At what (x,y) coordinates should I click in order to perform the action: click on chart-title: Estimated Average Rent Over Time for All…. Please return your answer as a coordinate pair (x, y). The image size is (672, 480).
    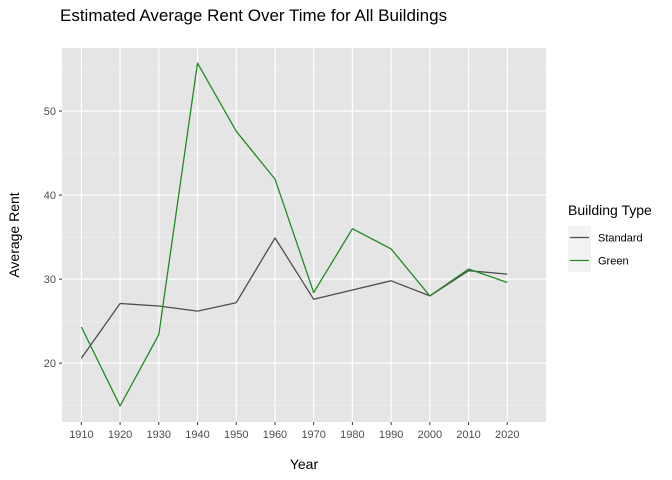
    Looking at the image, I should click on (253, 15).